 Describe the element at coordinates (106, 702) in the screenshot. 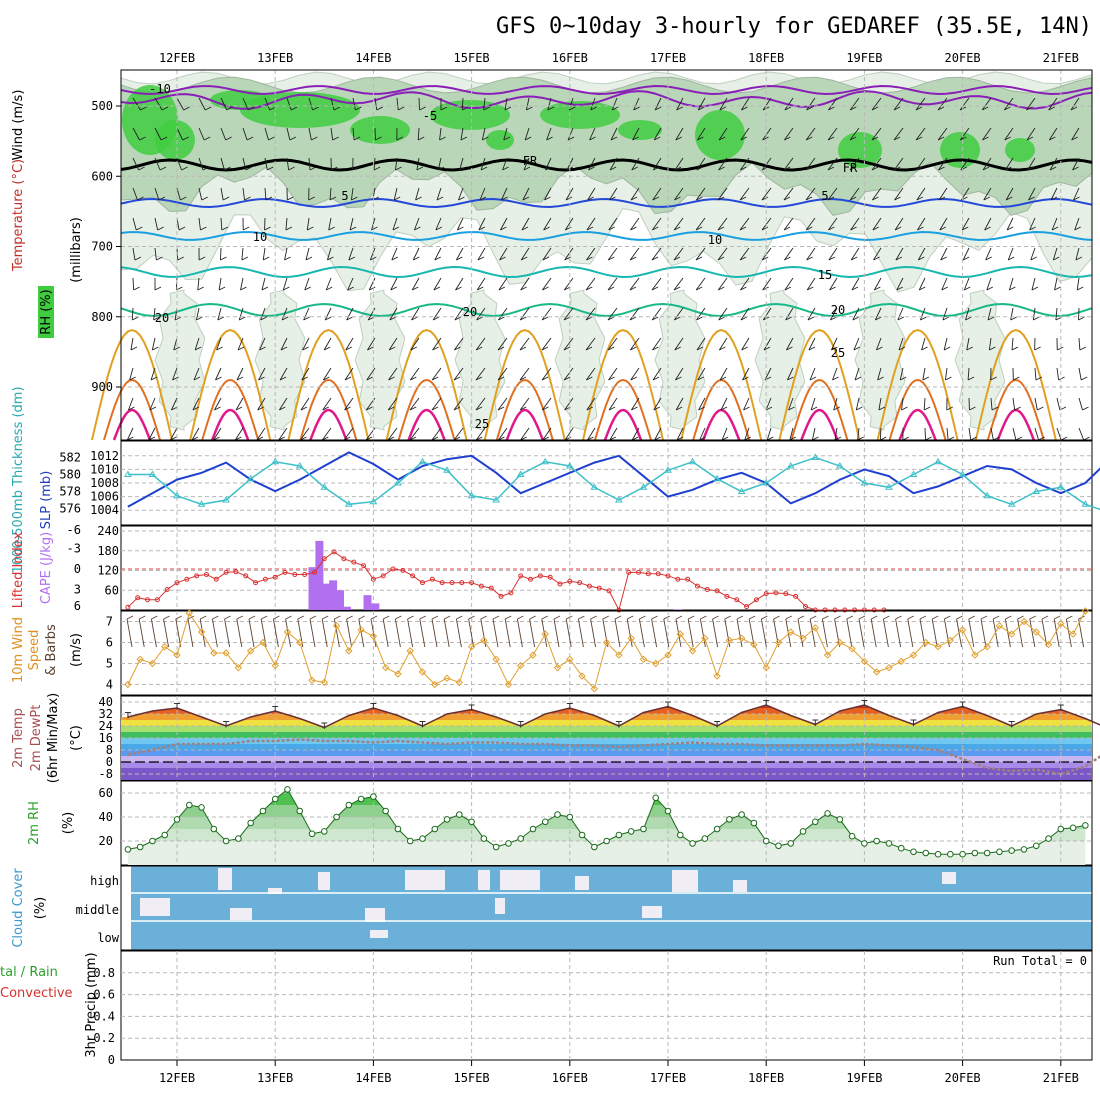

I see `temp-tick-label: 40` at that location.